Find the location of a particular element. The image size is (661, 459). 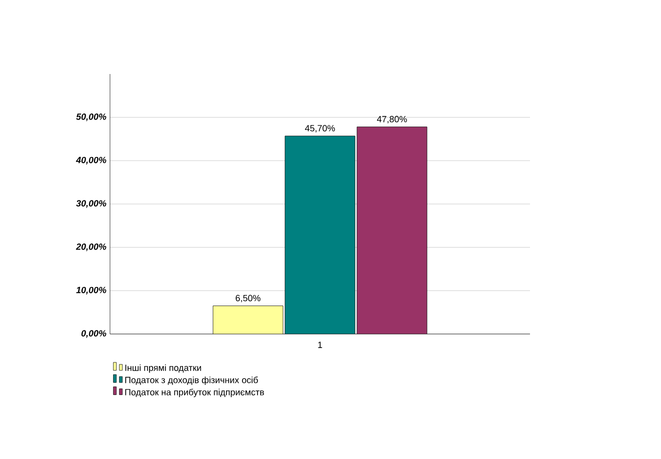

x-tick-label: 1 is located at coordinates (320, 345).